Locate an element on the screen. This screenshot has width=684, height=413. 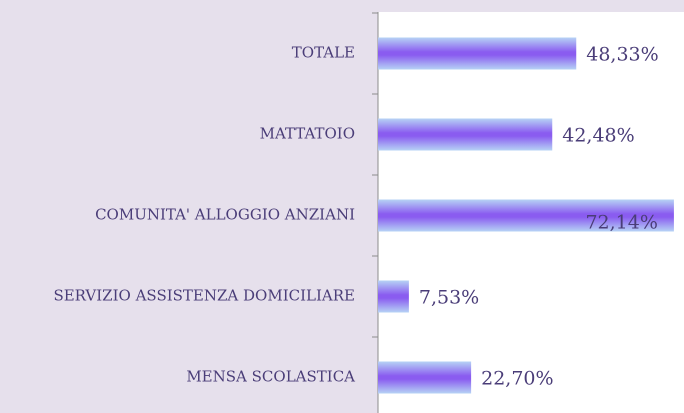
category-label: MATTATOIO is located at coordinates (307, 134).